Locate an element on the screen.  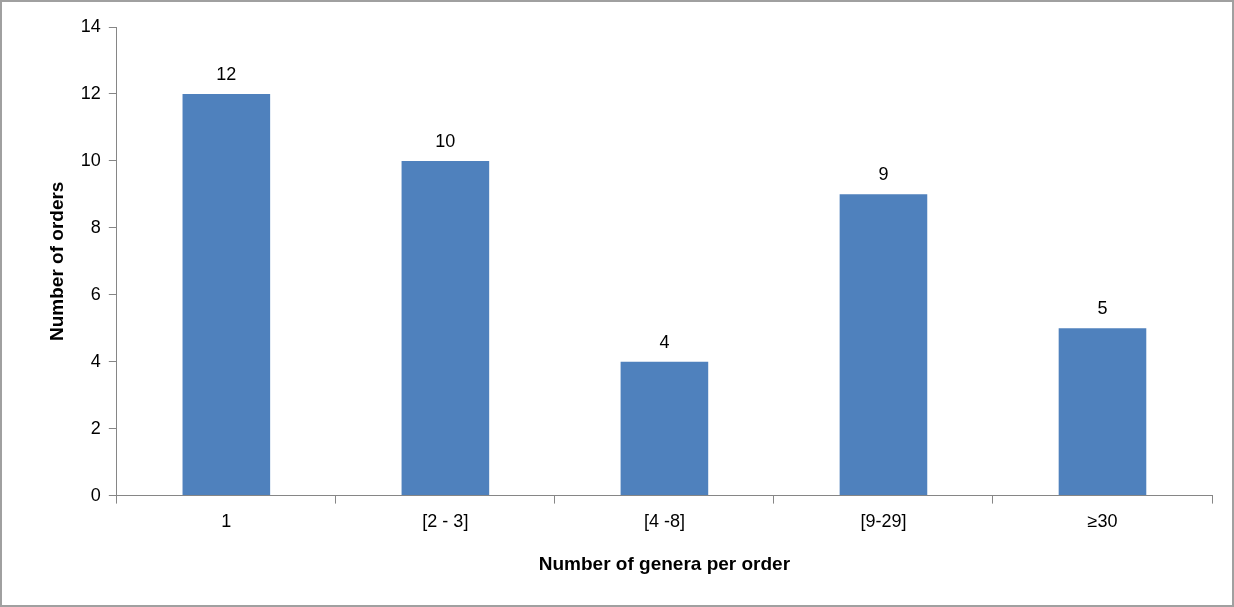
data-label: 12 is located at coordinates (226, 73).